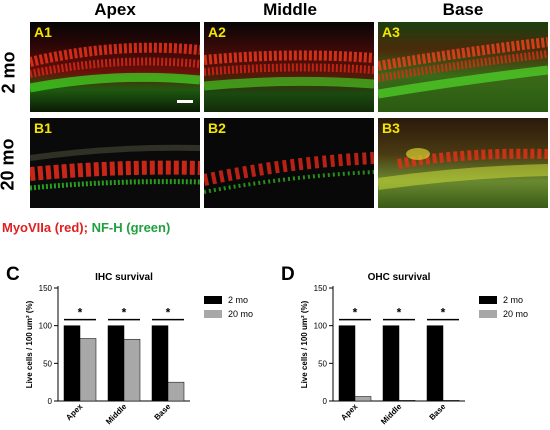 The height and width of the screenshot is (430, 550). Describe the element at coordinates (13, 274) in the screenshot. I see `panel-letter: C` at that location.